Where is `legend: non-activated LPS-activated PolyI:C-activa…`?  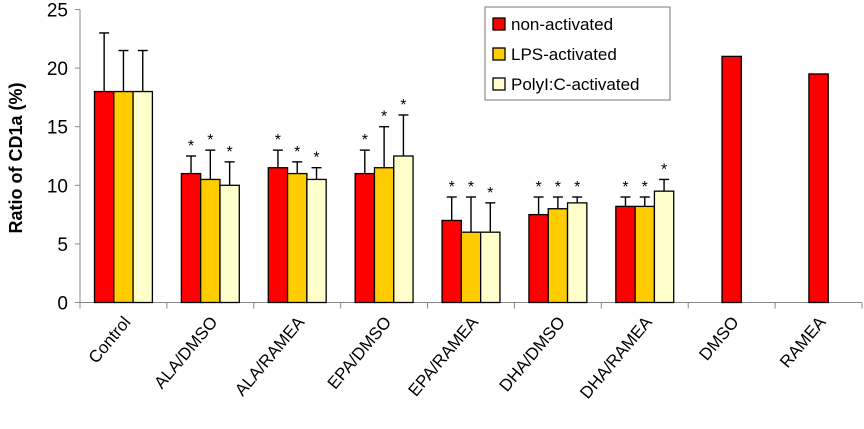
legend: non-activated LPS-activated PolyI:C-activa… is located at coordinates (577, 53).